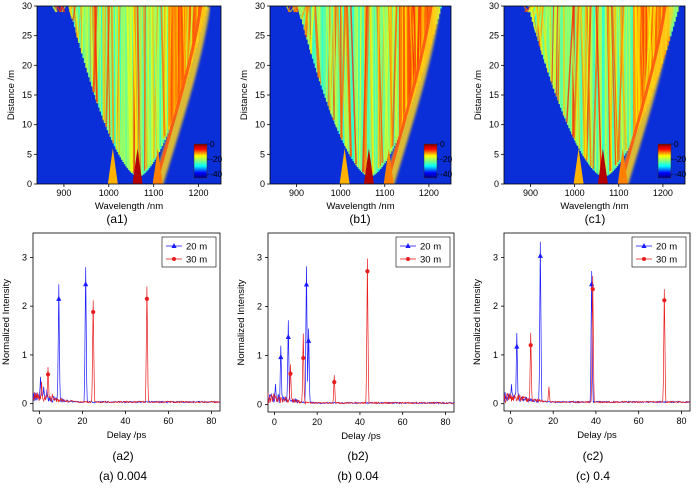 This screenshot has width=700, height=493. Describe the element at coordinates (495, 355) in the screenshot. I see `y-tick-label: 1` at that location.